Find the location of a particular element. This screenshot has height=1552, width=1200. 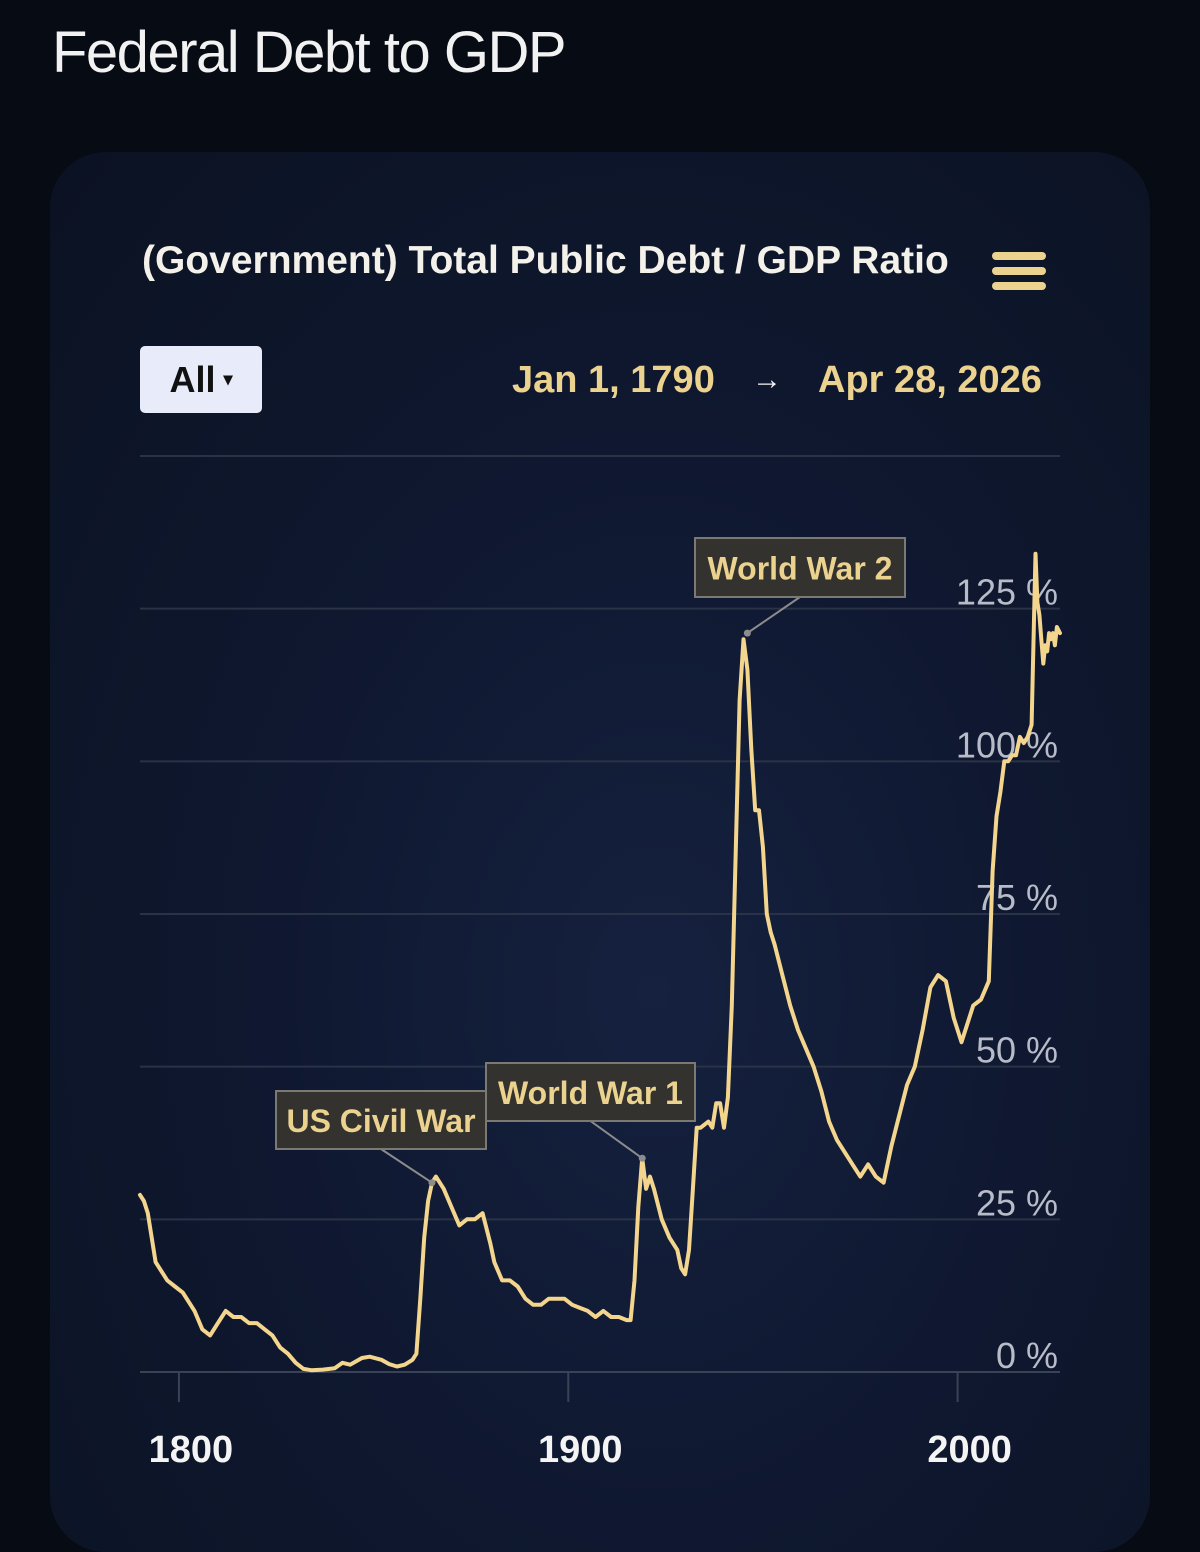

y-tick-label: 75 % is located at coordinates (1017, 897).